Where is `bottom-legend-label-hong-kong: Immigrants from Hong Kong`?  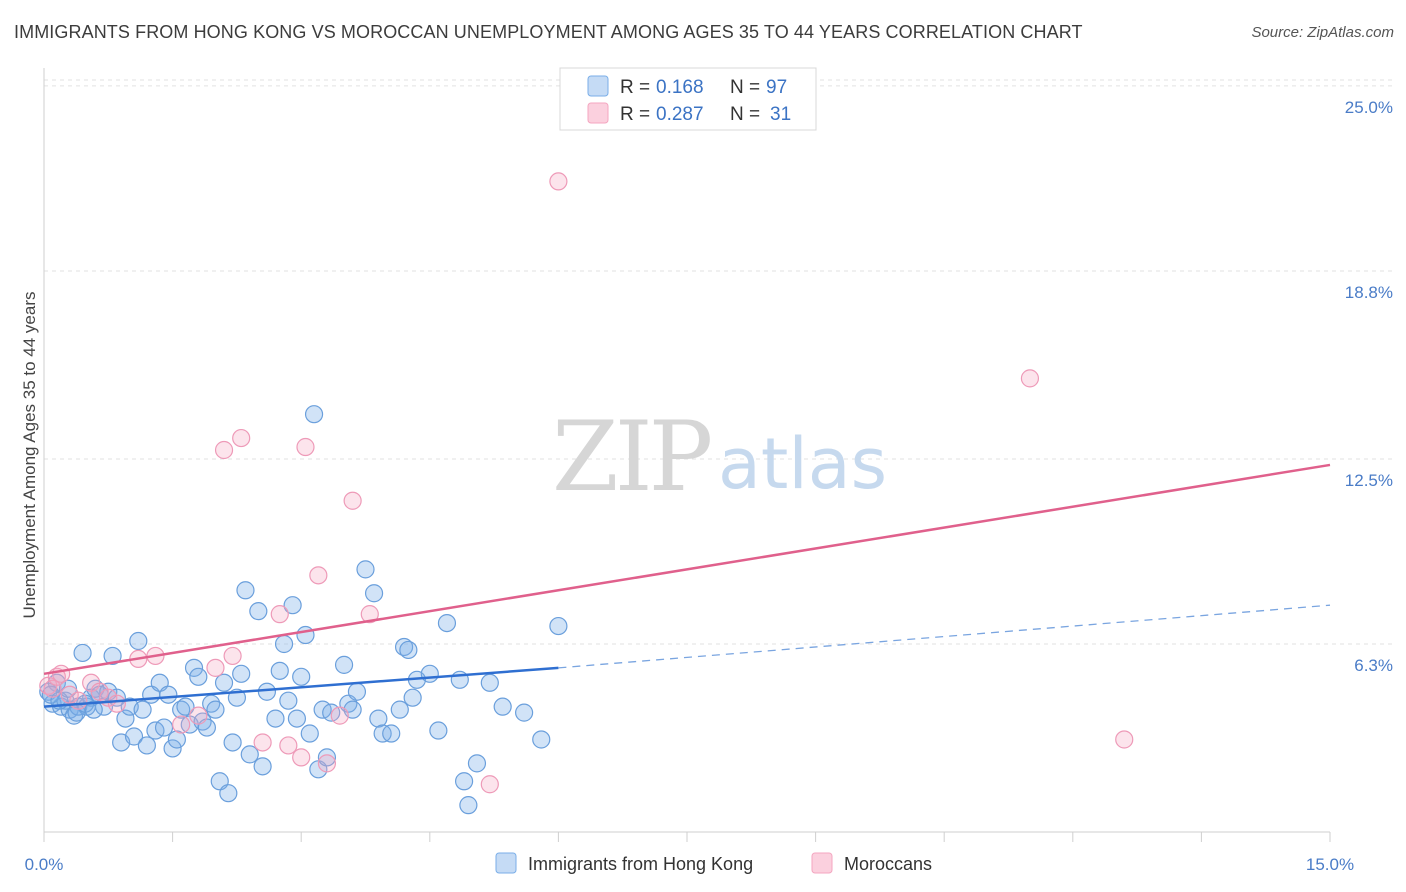 bottom-legend-label-hong-kong: Immigrants from Hong Kong is located at coordinates (640, 864).